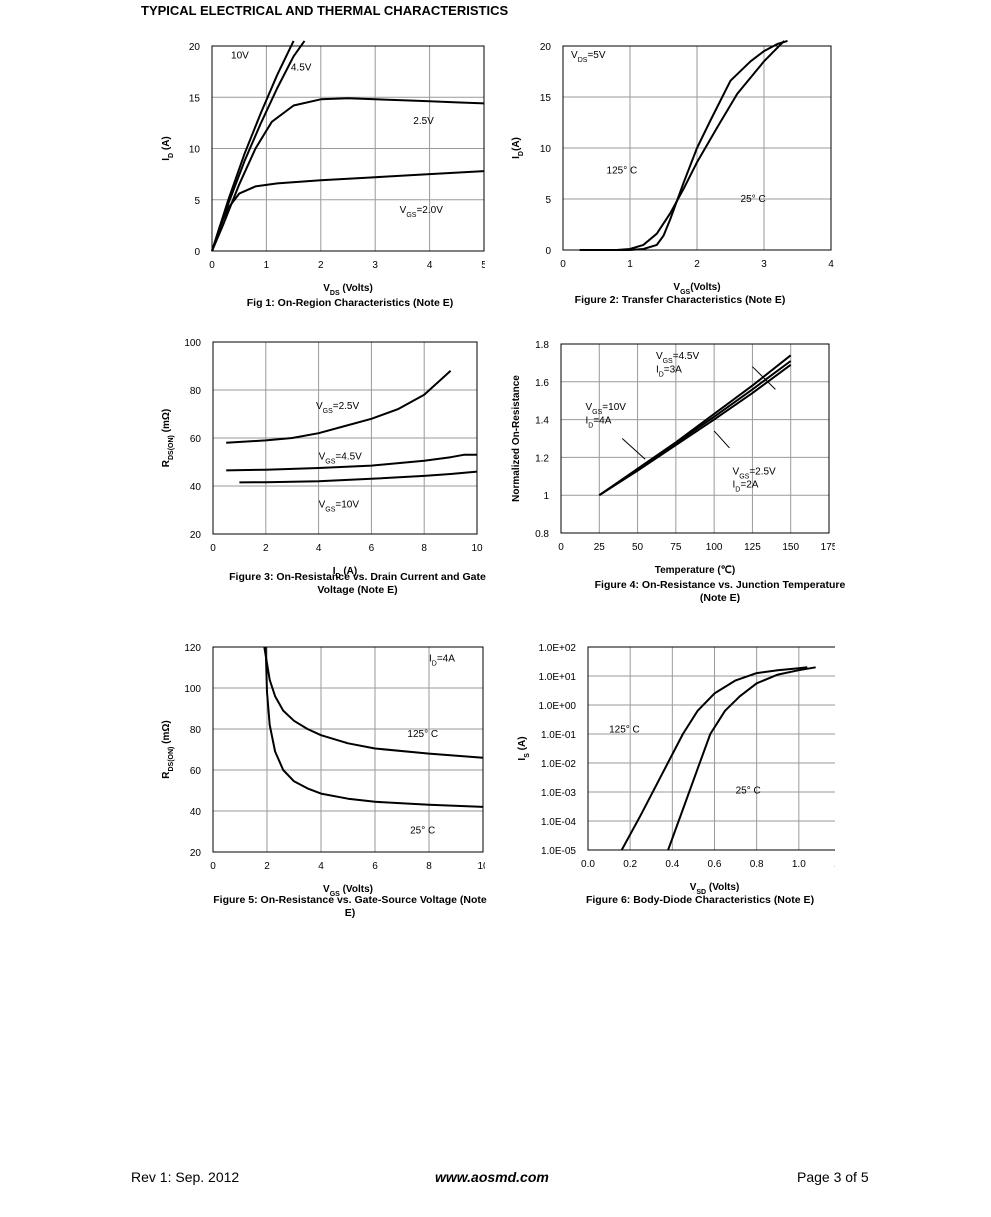 This screenshot has width=991, height=1217. Describe the element at coordinates (638, 547) in the screenshot. I see `fig4-xtick-label: 50` at that location.